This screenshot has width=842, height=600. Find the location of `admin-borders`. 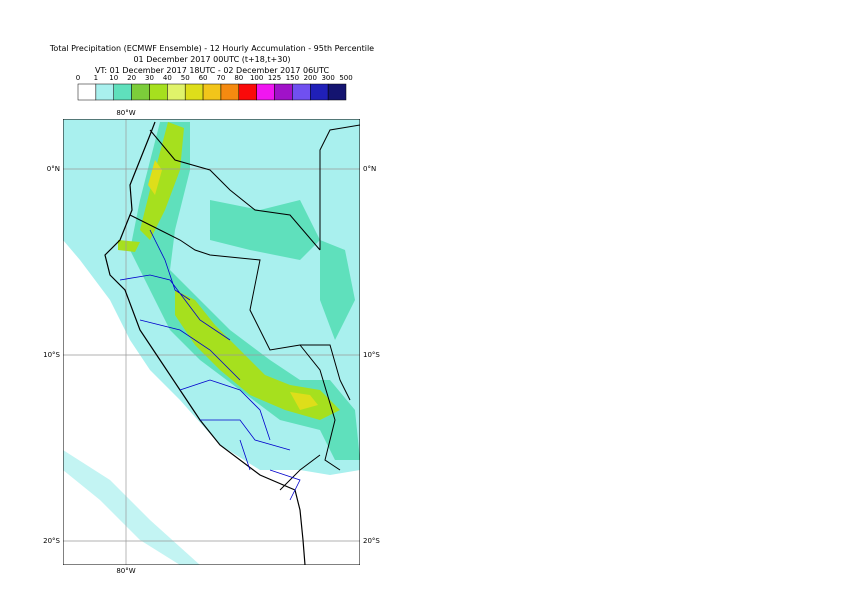

admin-borders is located at coordinates (210, 365).